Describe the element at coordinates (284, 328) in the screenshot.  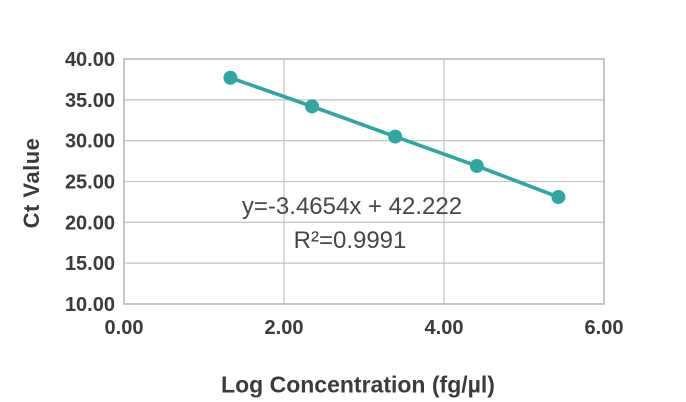
I see `x-tick-label: 2.00` at that location.